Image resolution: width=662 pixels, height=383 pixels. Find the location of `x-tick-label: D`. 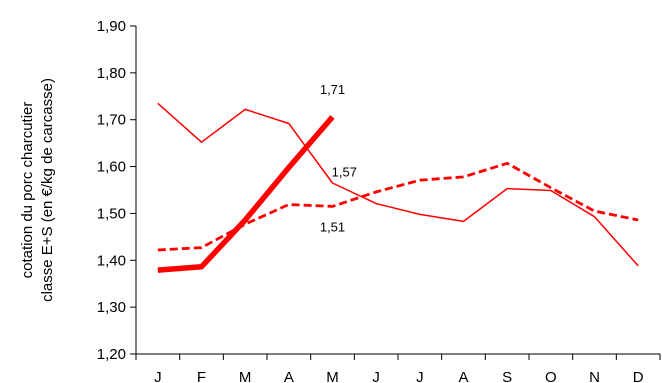

x-tick-label: D is located at coordinates (638, 376).